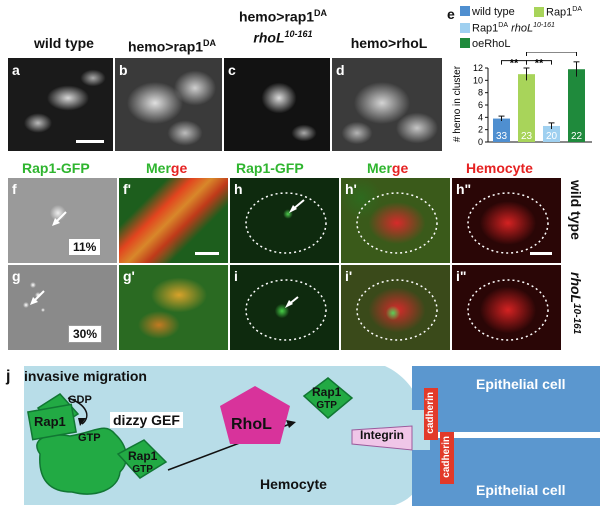 This screenshot has height=508, width=600. What do you see at coordinates (485, 44) in the screenshot?
I see `legend-oerhol: oeRhoL` at bounding box center [485, 44].